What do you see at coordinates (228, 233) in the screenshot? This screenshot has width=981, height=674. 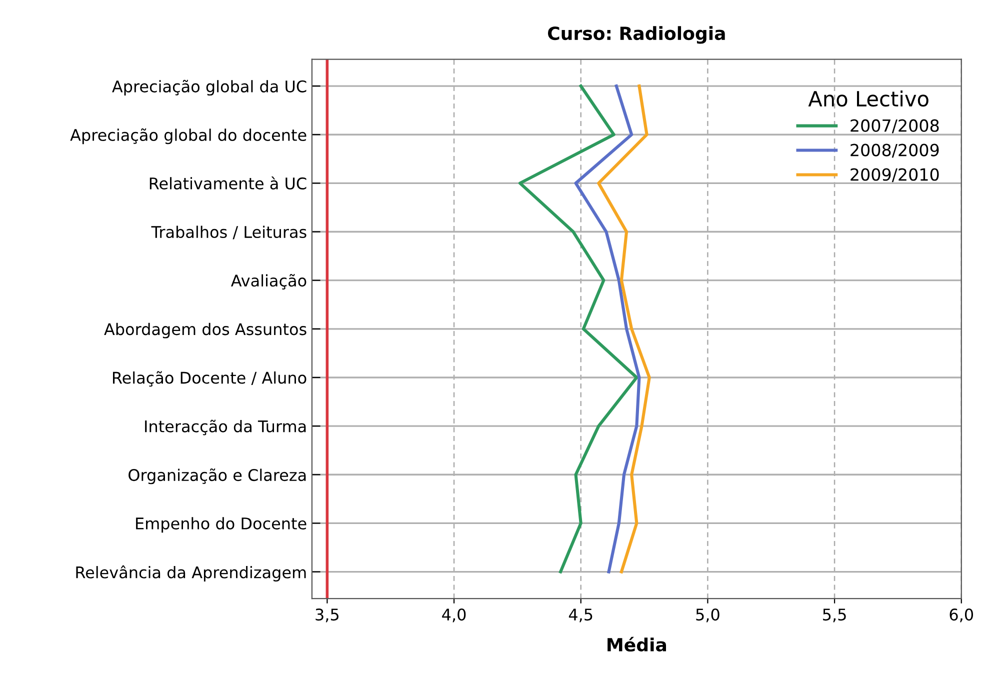 I see `y-tick-label: Trabalhos / Leituras` at bounding box center [228, 233].